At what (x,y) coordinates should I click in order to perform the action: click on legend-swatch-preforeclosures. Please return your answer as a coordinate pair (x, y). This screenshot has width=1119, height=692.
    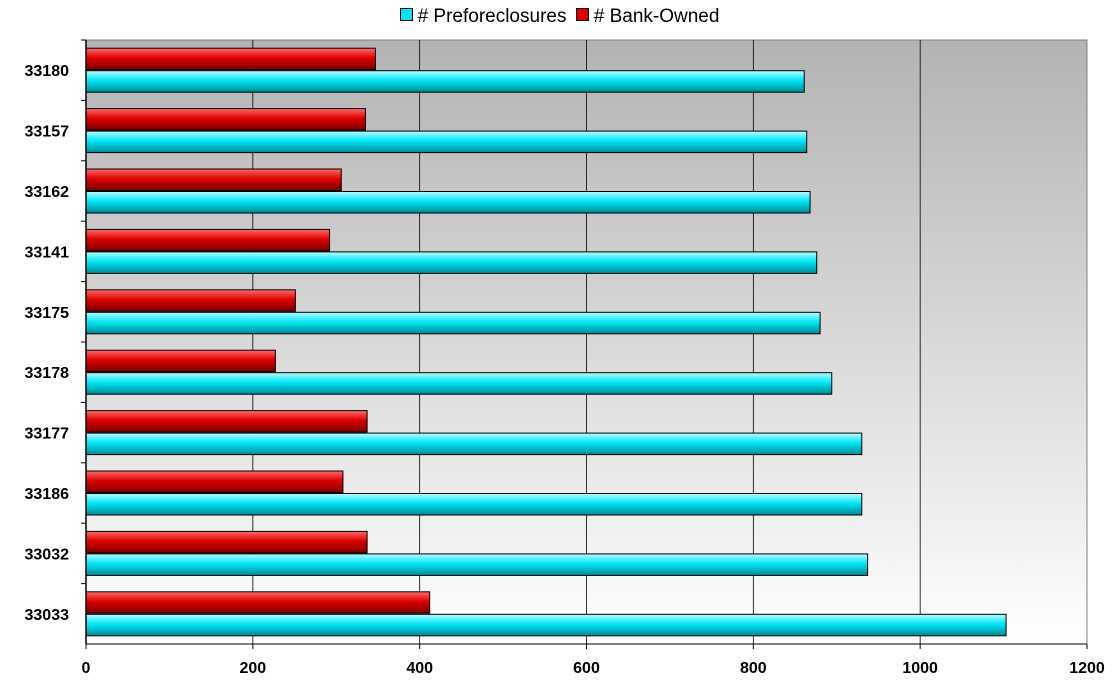
    Looking at the image, I should click on (406, 15).